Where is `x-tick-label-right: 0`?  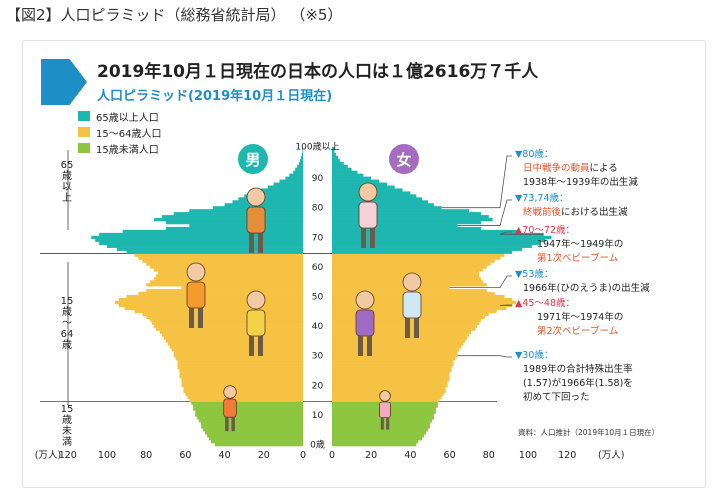
x-tick-label-right: 0 is located at coordinates (332, 455).